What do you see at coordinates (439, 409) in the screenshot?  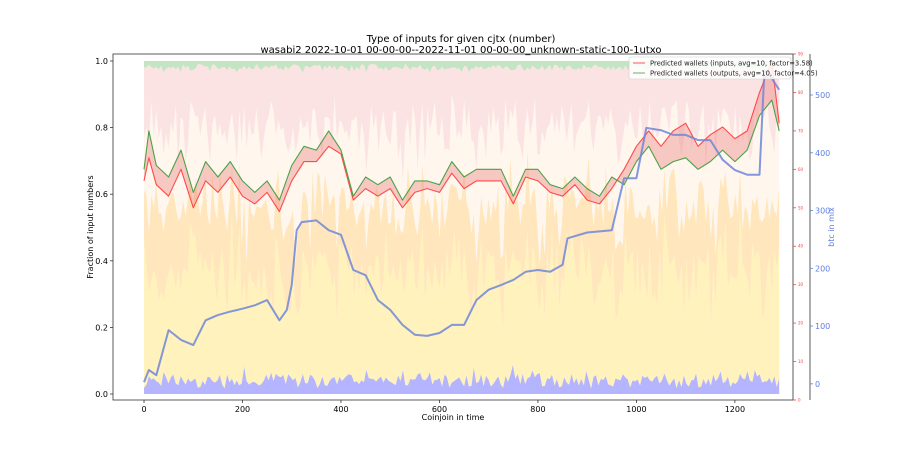 I see `x-tick-label: 600` at bounding box center [439, 409].